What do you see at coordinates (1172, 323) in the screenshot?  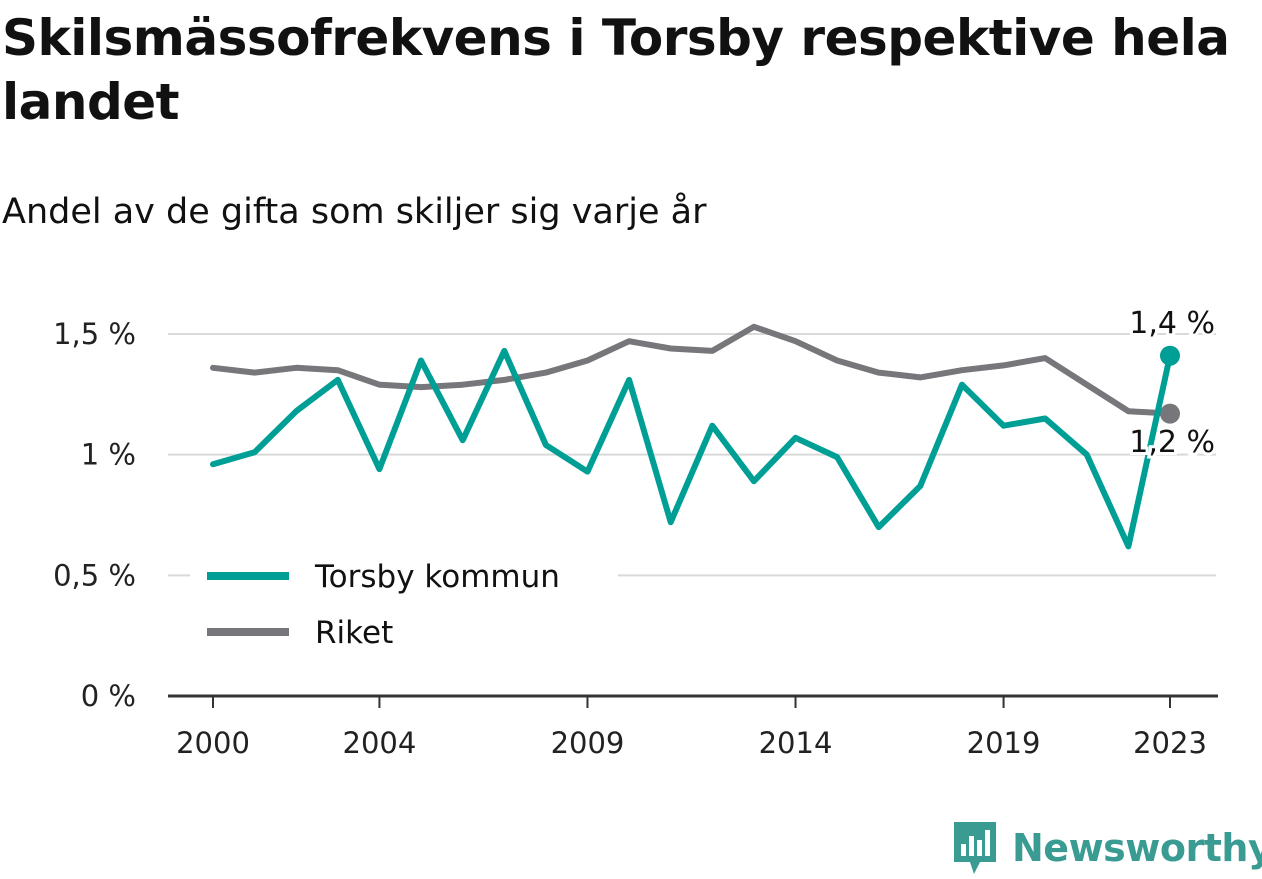 I see `end-value-label: 1,4 %` at bounding box center [1172, 323].